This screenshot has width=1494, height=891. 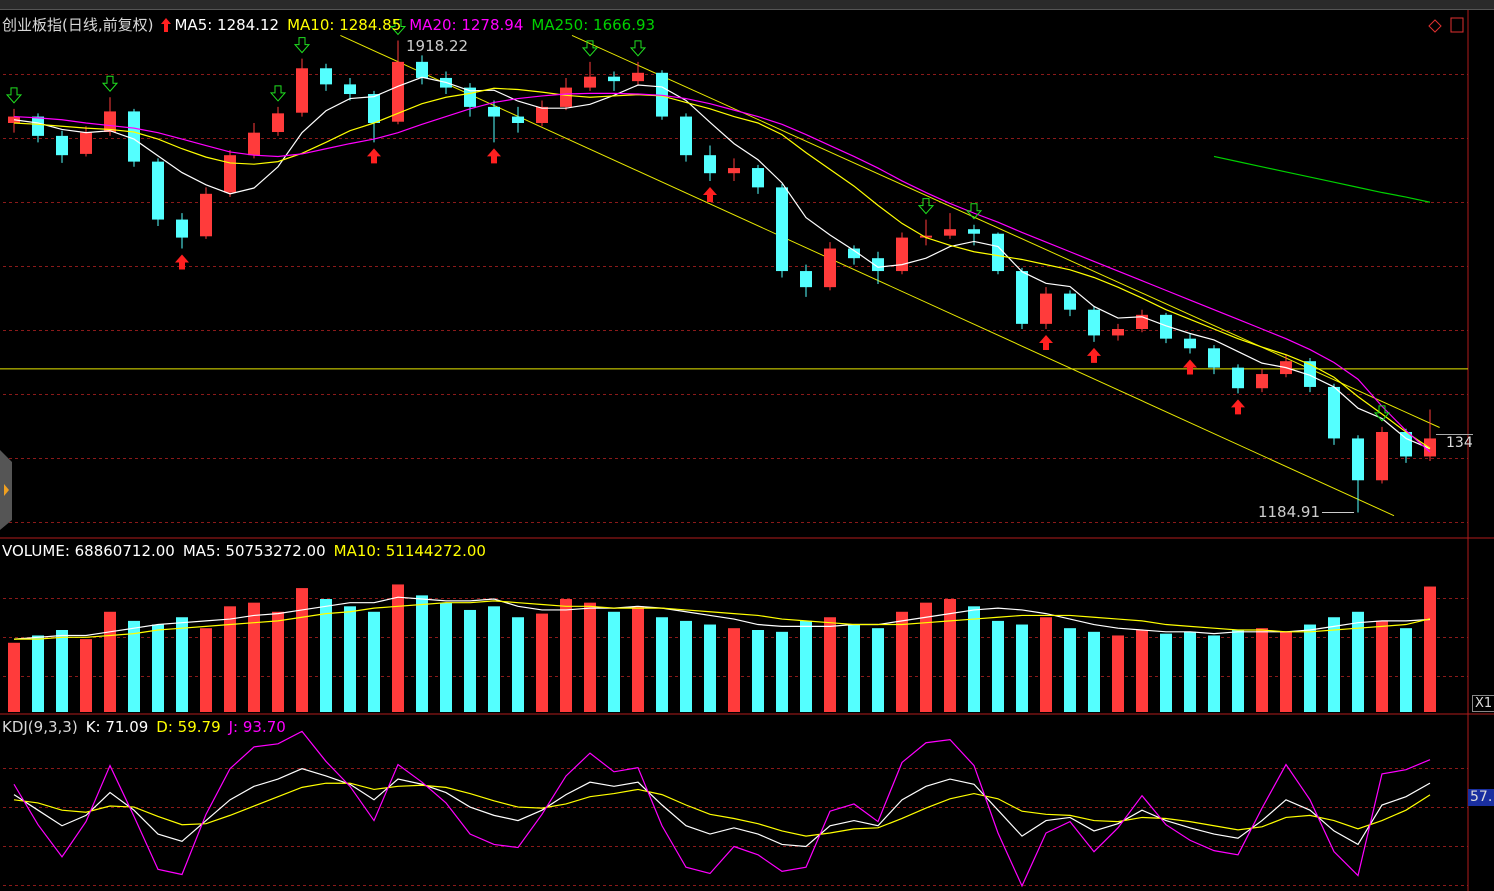 I want to click on volume-side-label: X1, so click(x=1483, y=703).